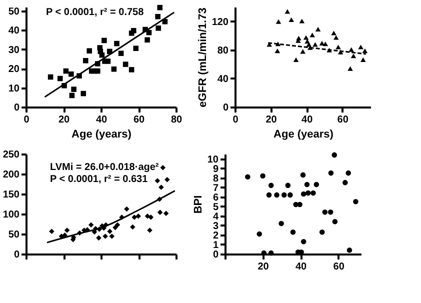 This screenshot has width=421, height=303. What do you see at coordinates (14, 50) in the screenshot?
I see `y-tick-label: 30` at bounding box center [14, 50].